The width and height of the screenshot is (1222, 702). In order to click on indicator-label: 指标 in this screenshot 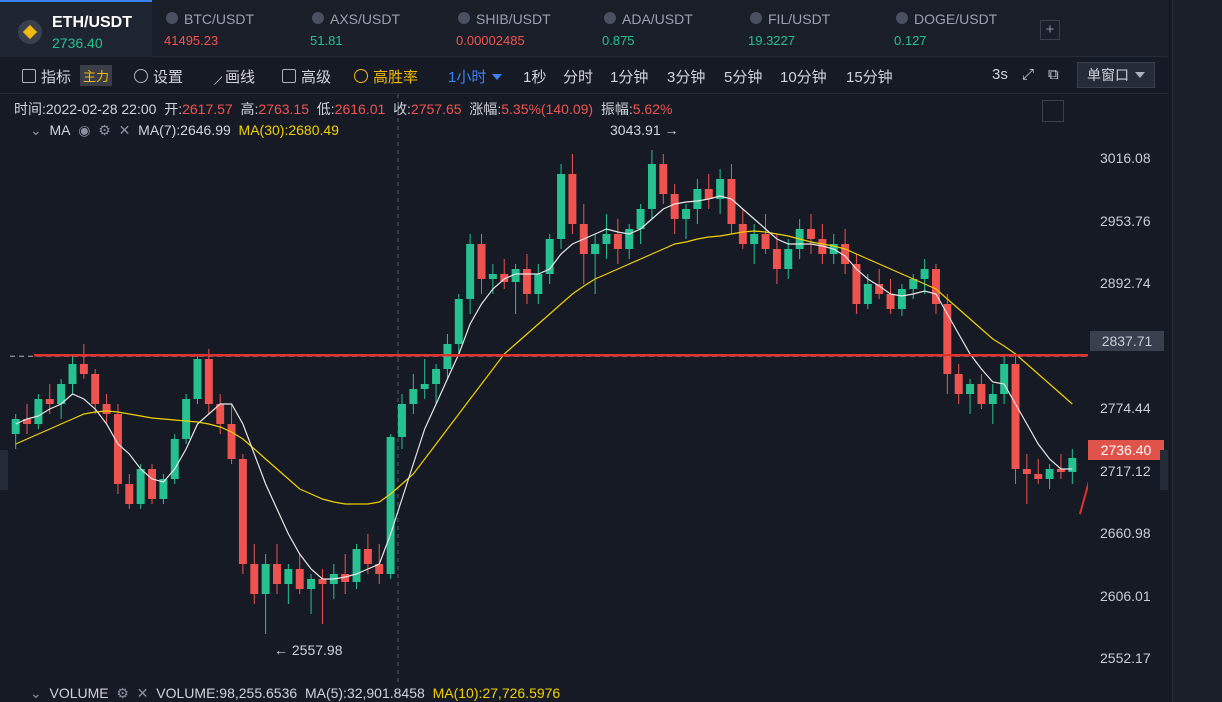, I will do `click(56, 77)`.